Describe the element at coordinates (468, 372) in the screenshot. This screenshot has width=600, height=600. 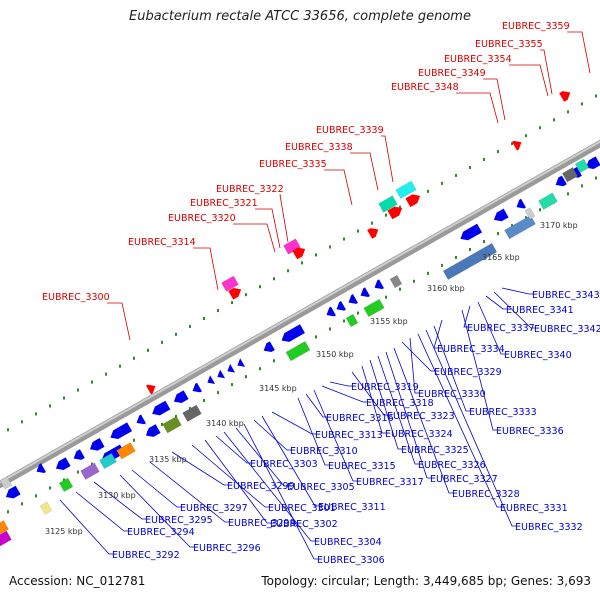
I see `gene-label-bottom: EUBREC_3329` at that location.